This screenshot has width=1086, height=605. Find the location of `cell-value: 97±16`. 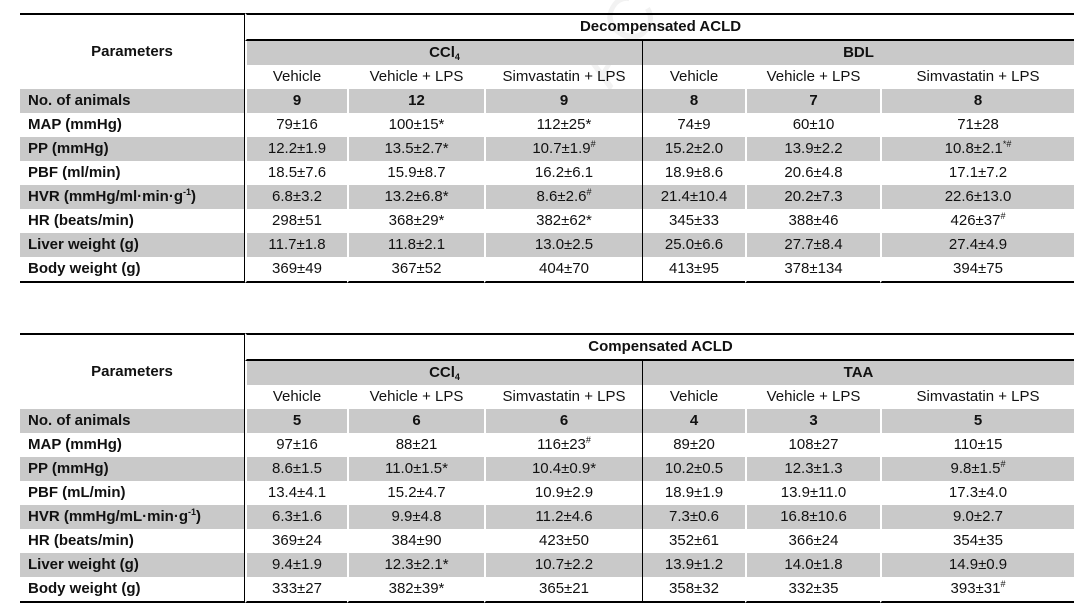

cell-value: 97±16 is located at coordinates (297, 444).